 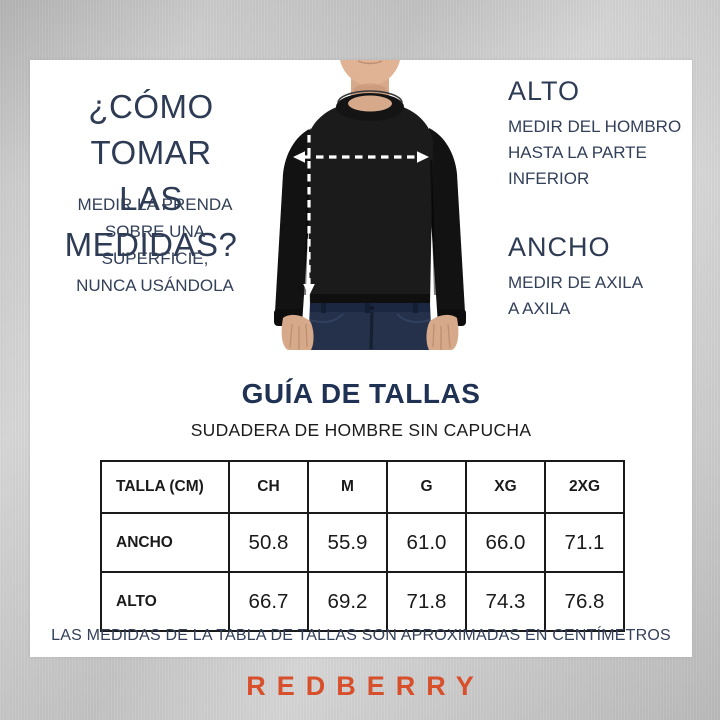 I want to click on brand-logo: REDBERRY, so click(x=365, y=686).